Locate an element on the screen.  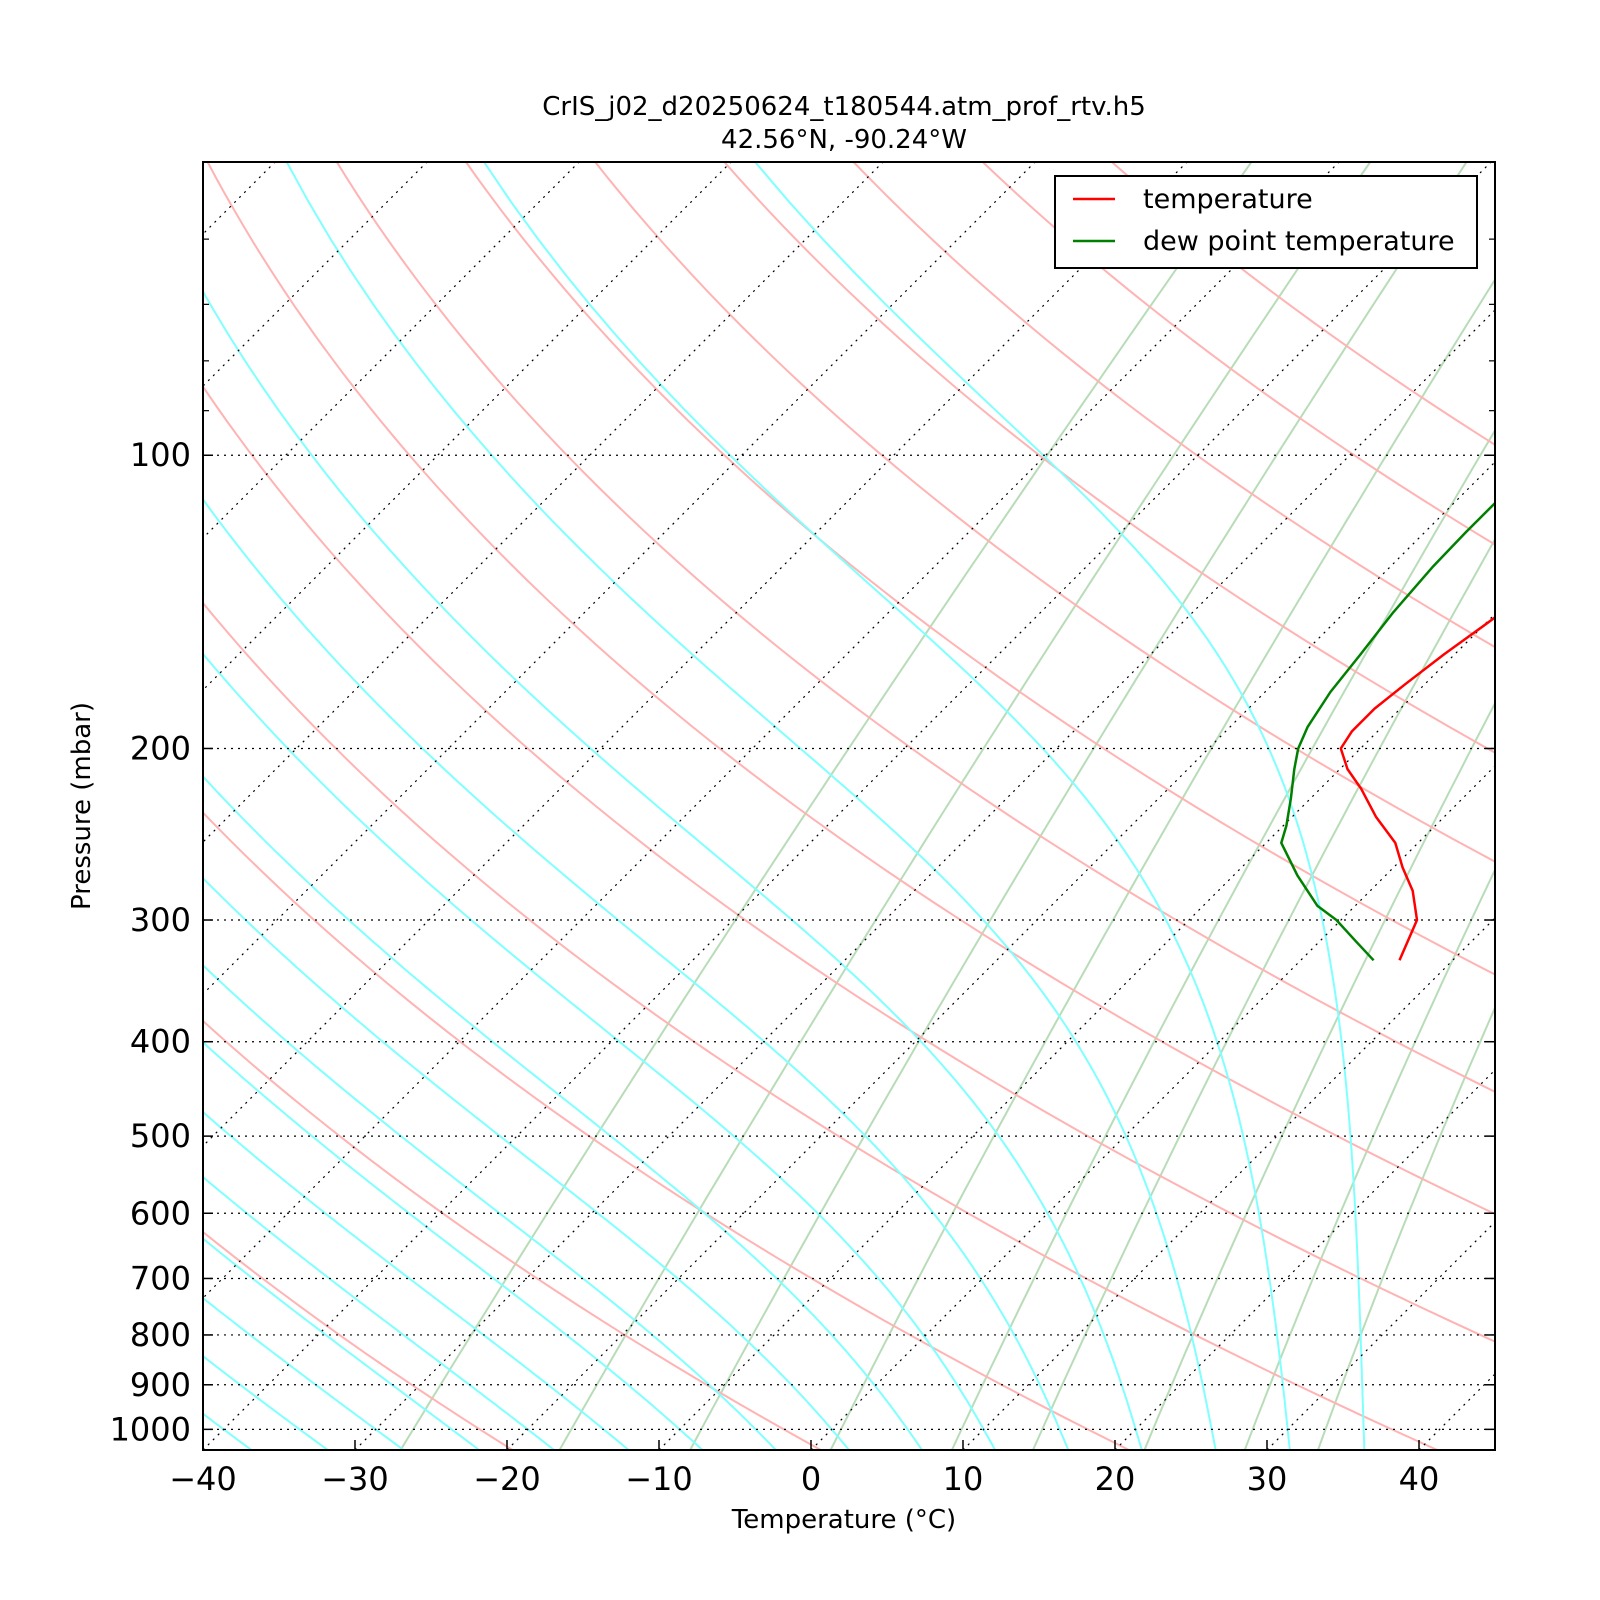
y-tick-label: 500 is located at coordinates (160, 1136).